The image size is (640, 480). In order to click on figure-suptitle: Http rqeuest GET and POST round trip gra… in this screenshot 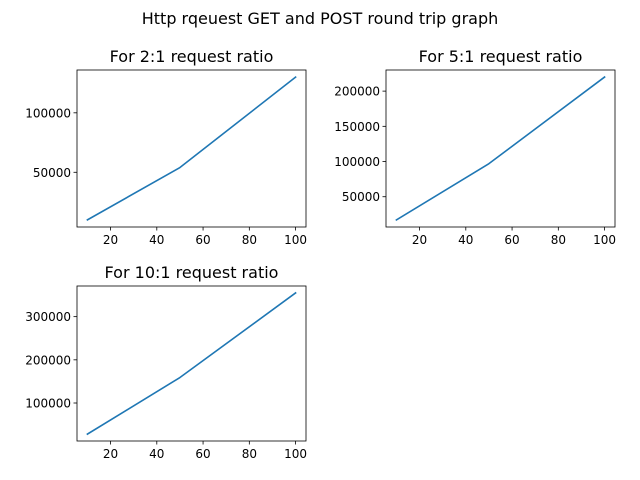, I will do `click(320, 18)`.